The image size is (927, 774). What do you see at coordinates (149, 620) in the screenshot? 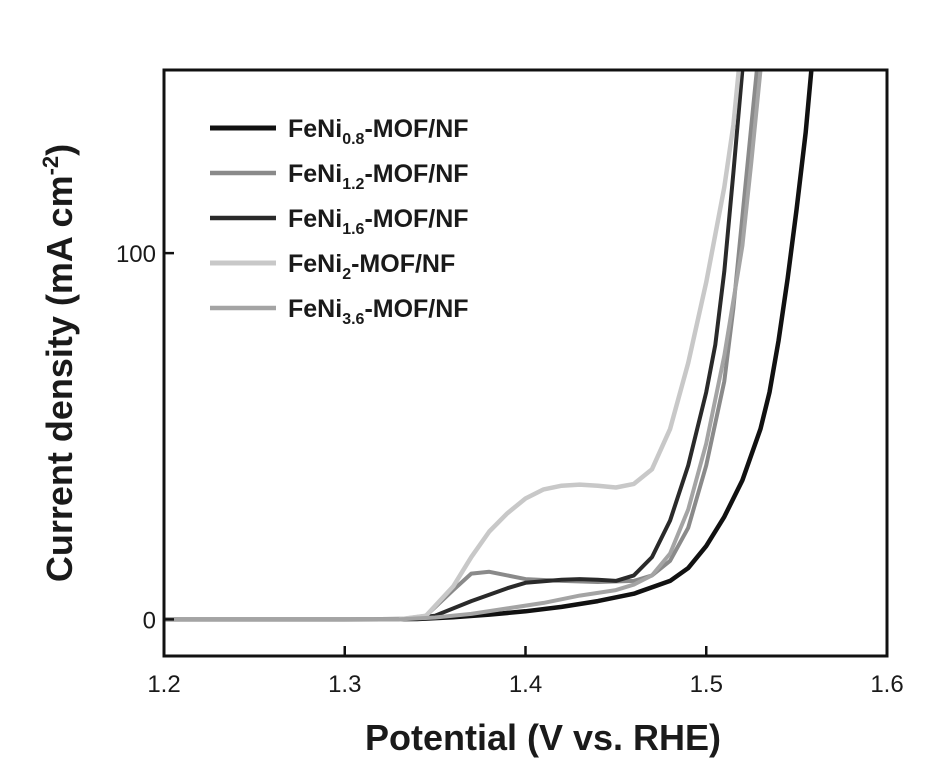
I see `y-tick-label: 0` at bounding box center [149, 620].